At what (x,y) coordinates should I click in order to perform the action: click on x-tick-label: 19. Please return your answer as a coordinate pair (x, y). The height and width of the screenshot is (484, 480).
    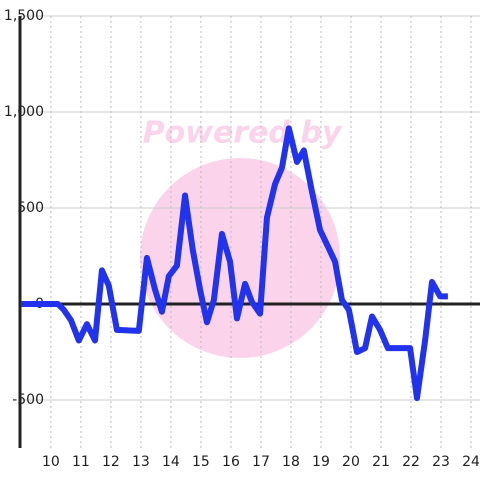
    Looking at the image, I should click on (321, 462).